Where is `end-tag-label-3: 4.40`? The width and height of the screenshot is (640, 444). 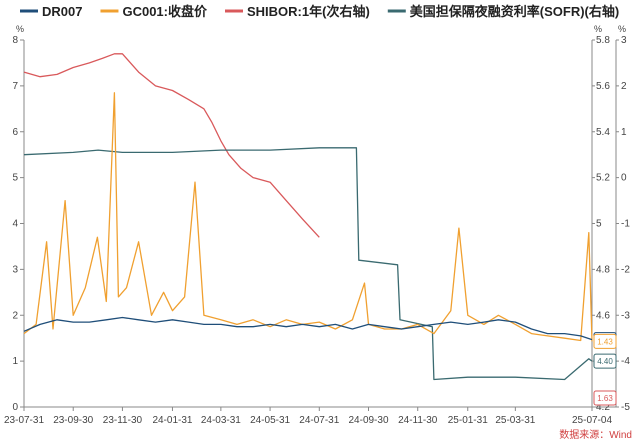
end-tag-label-3: 4.40 is located at coordinates (605, 361).